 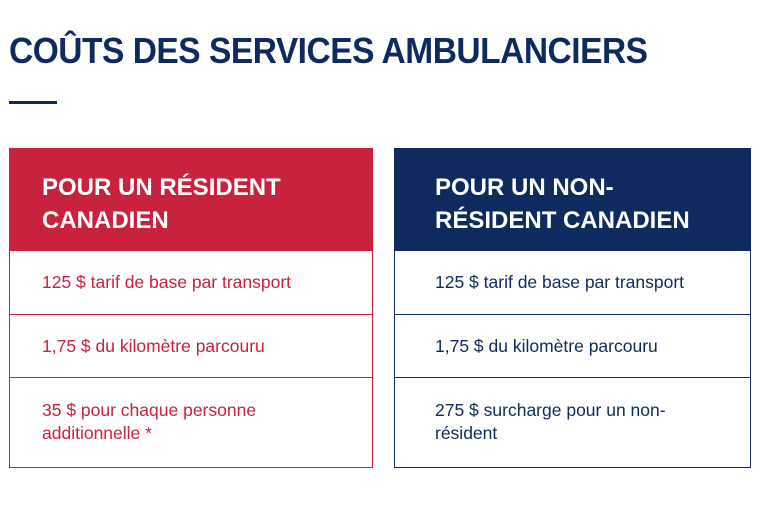 What do you see at coordinates (33, 102) in the screenshot?
I see `title-underline` at bounding box center [33, 102].